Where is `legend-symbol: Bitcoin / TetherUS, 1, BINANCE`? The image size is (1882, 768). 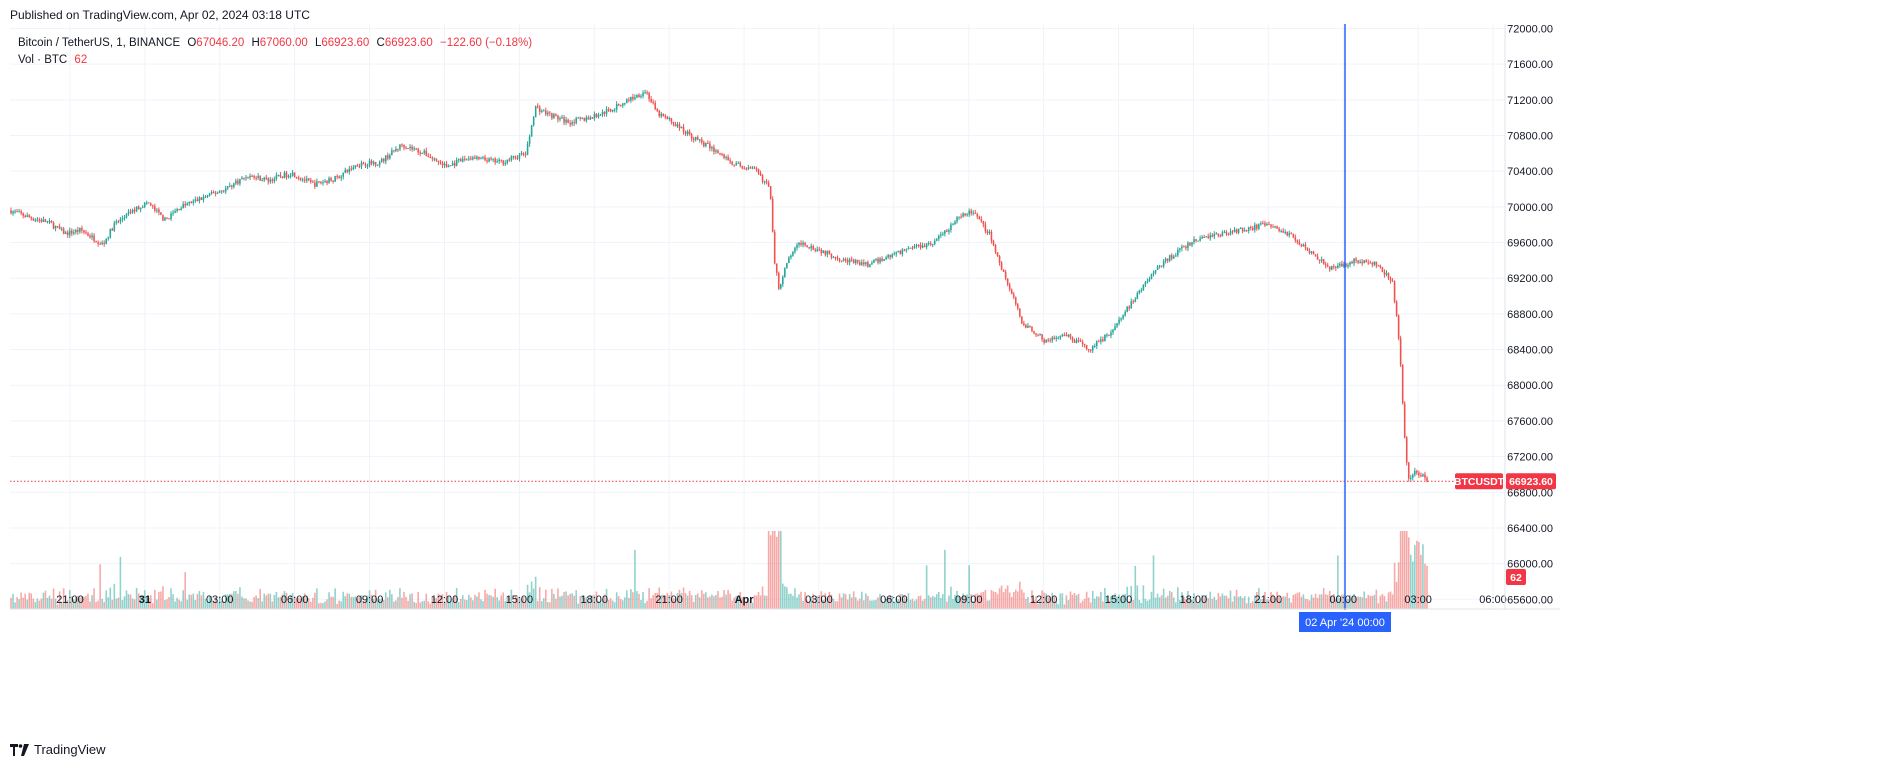 legend-symbol: Bitcoin / TetherUS, 1, BINANCE is located at coordinates (99, 43).